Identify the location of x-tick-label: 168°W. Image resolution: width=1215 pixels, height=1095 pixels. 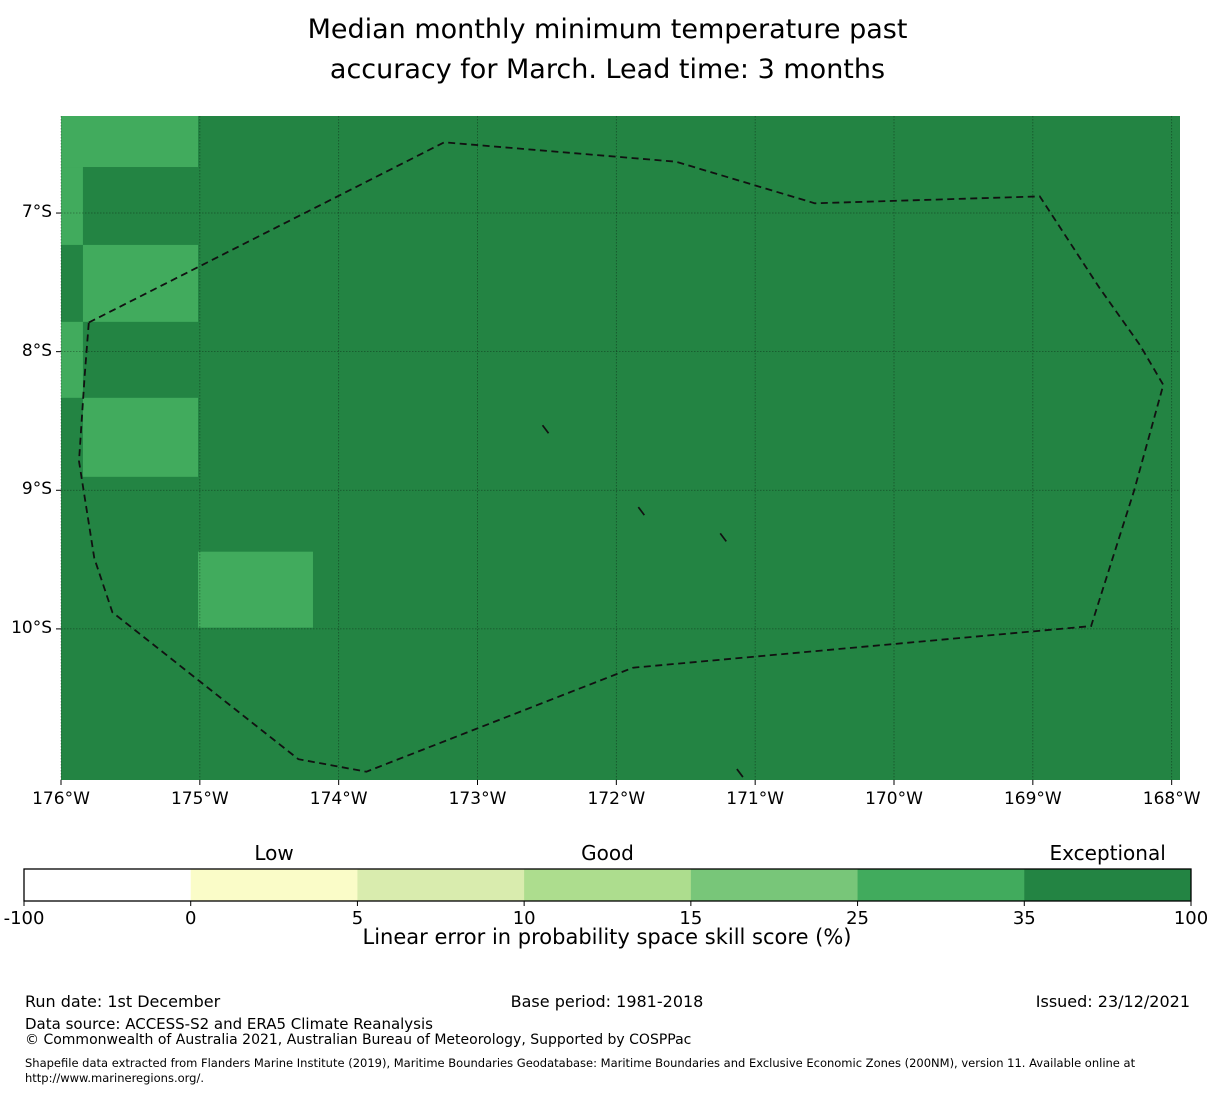
(1171, 799).